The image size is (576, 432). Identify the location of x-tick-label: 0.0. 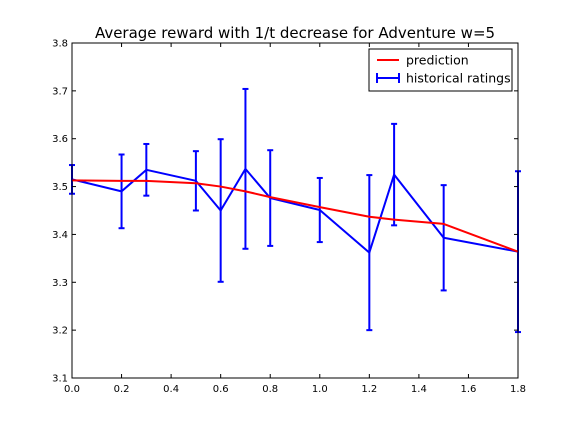
(72, 389).